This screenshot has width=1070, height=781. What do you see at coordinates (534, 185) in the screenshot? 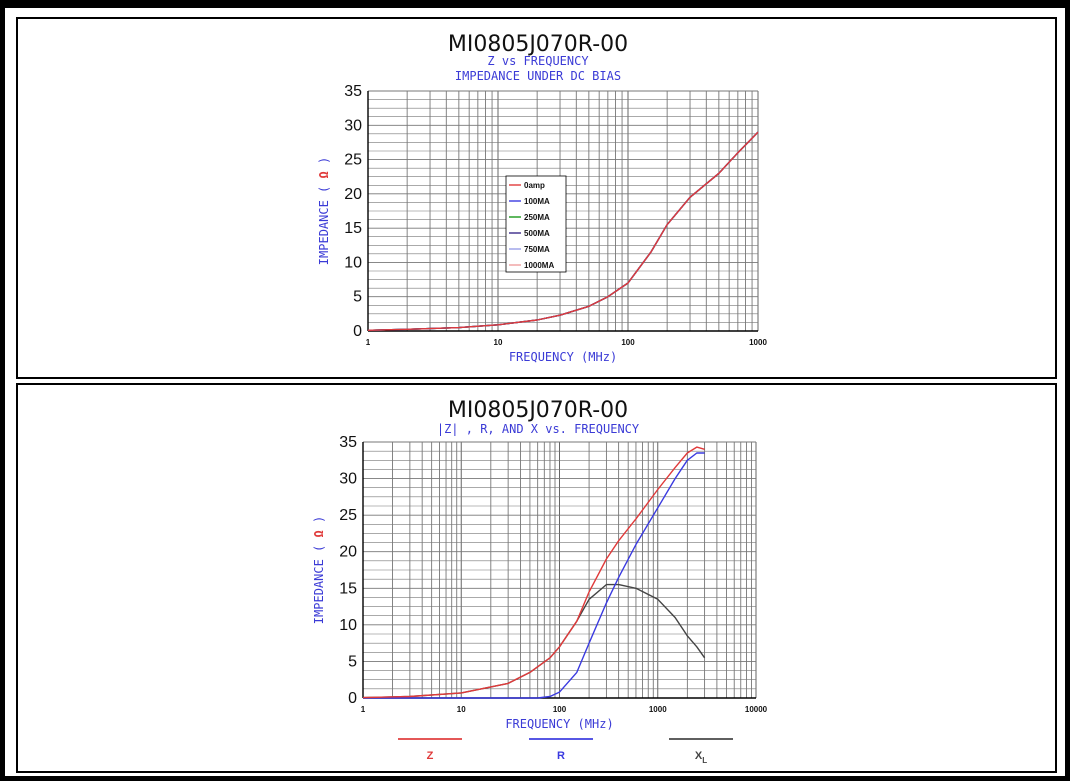
I see `legend-label: 0amp` at bounding box center [534, 185].